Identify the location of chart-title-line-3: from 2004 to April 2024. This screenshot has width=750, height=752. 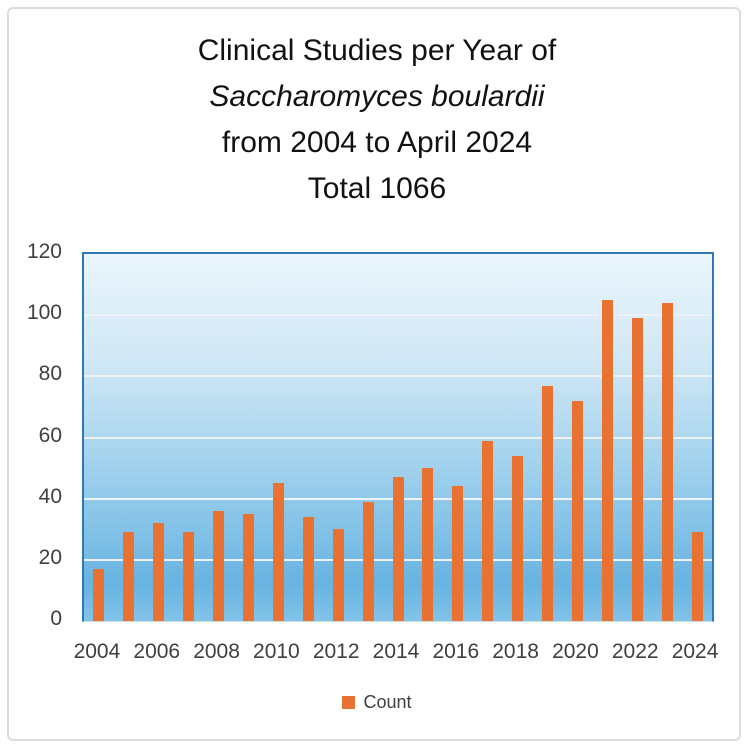
(377, 142).